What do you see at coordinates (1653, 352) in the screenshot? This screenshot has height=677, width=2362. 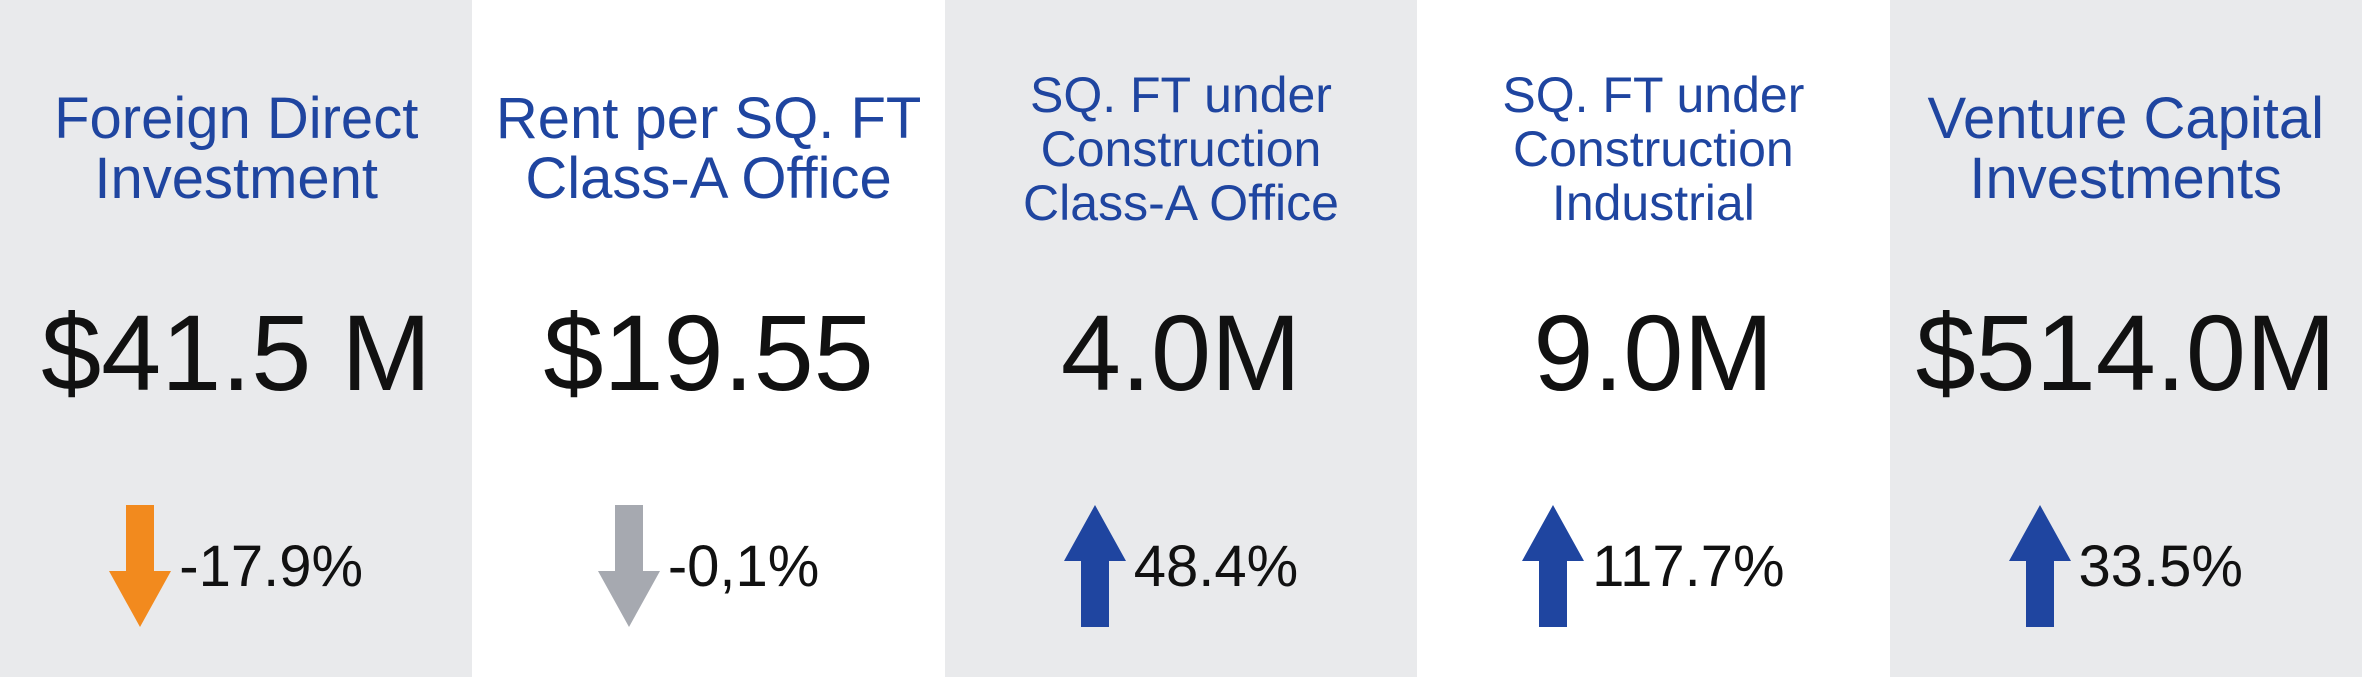 I see `kpi-value: 9.0M` at bounding box center [1653, 352].